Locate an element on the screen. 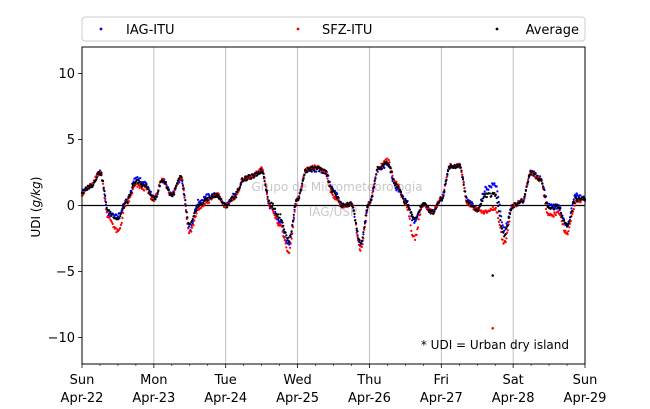 Image resolution: width=650 pixels, height=409 pixels. y-axis-label: UDI (g/kg) is located at coordinates (36, 207).